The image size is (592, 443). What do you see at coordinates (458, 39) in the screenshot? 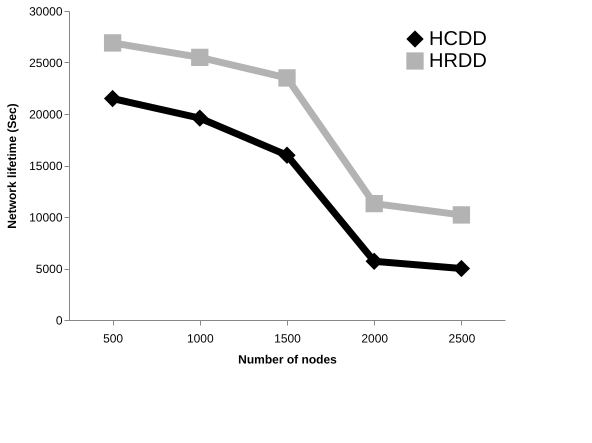
I see `legend-label: HCDD` at bounding box center [458, 39].